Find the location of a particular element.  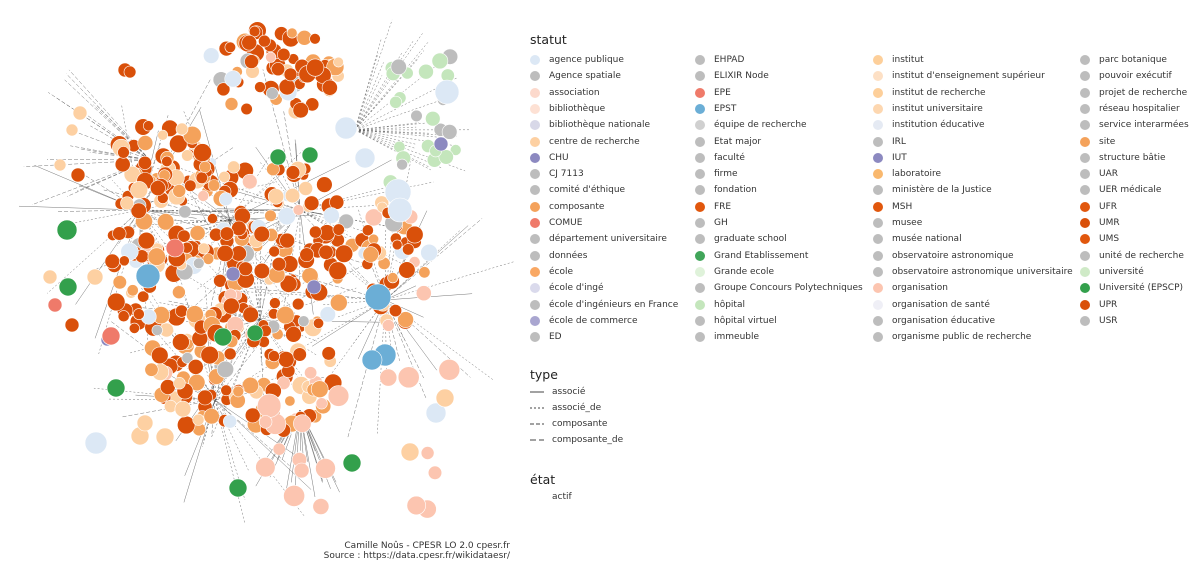

legend-statut-label: institut de recherche is located at coordinates (939, 92).